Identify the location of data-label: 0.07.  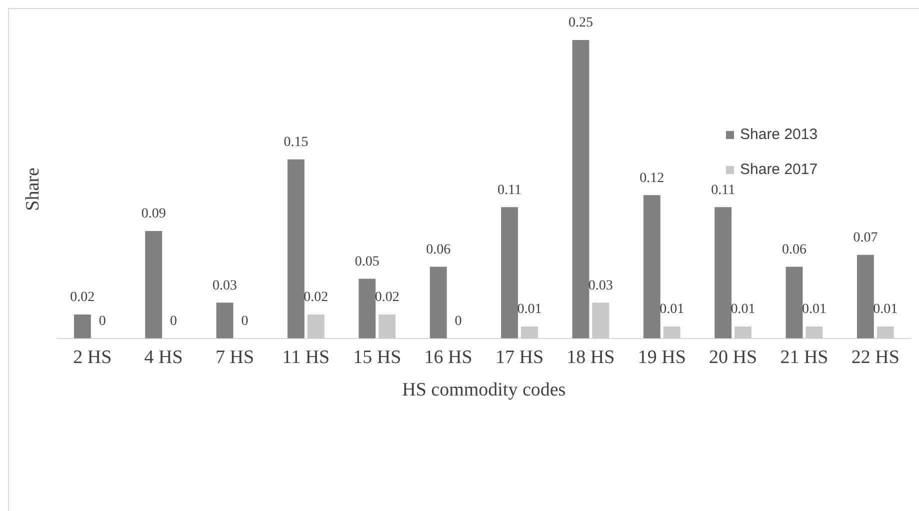
(865, 238).